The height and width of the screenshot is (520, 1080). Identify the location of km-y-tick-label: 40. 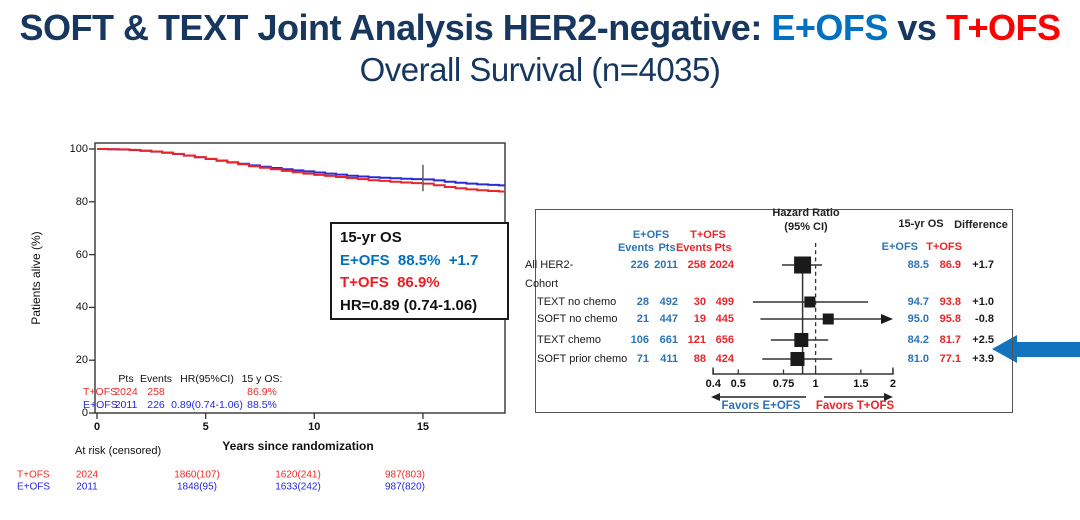
(81, 307).